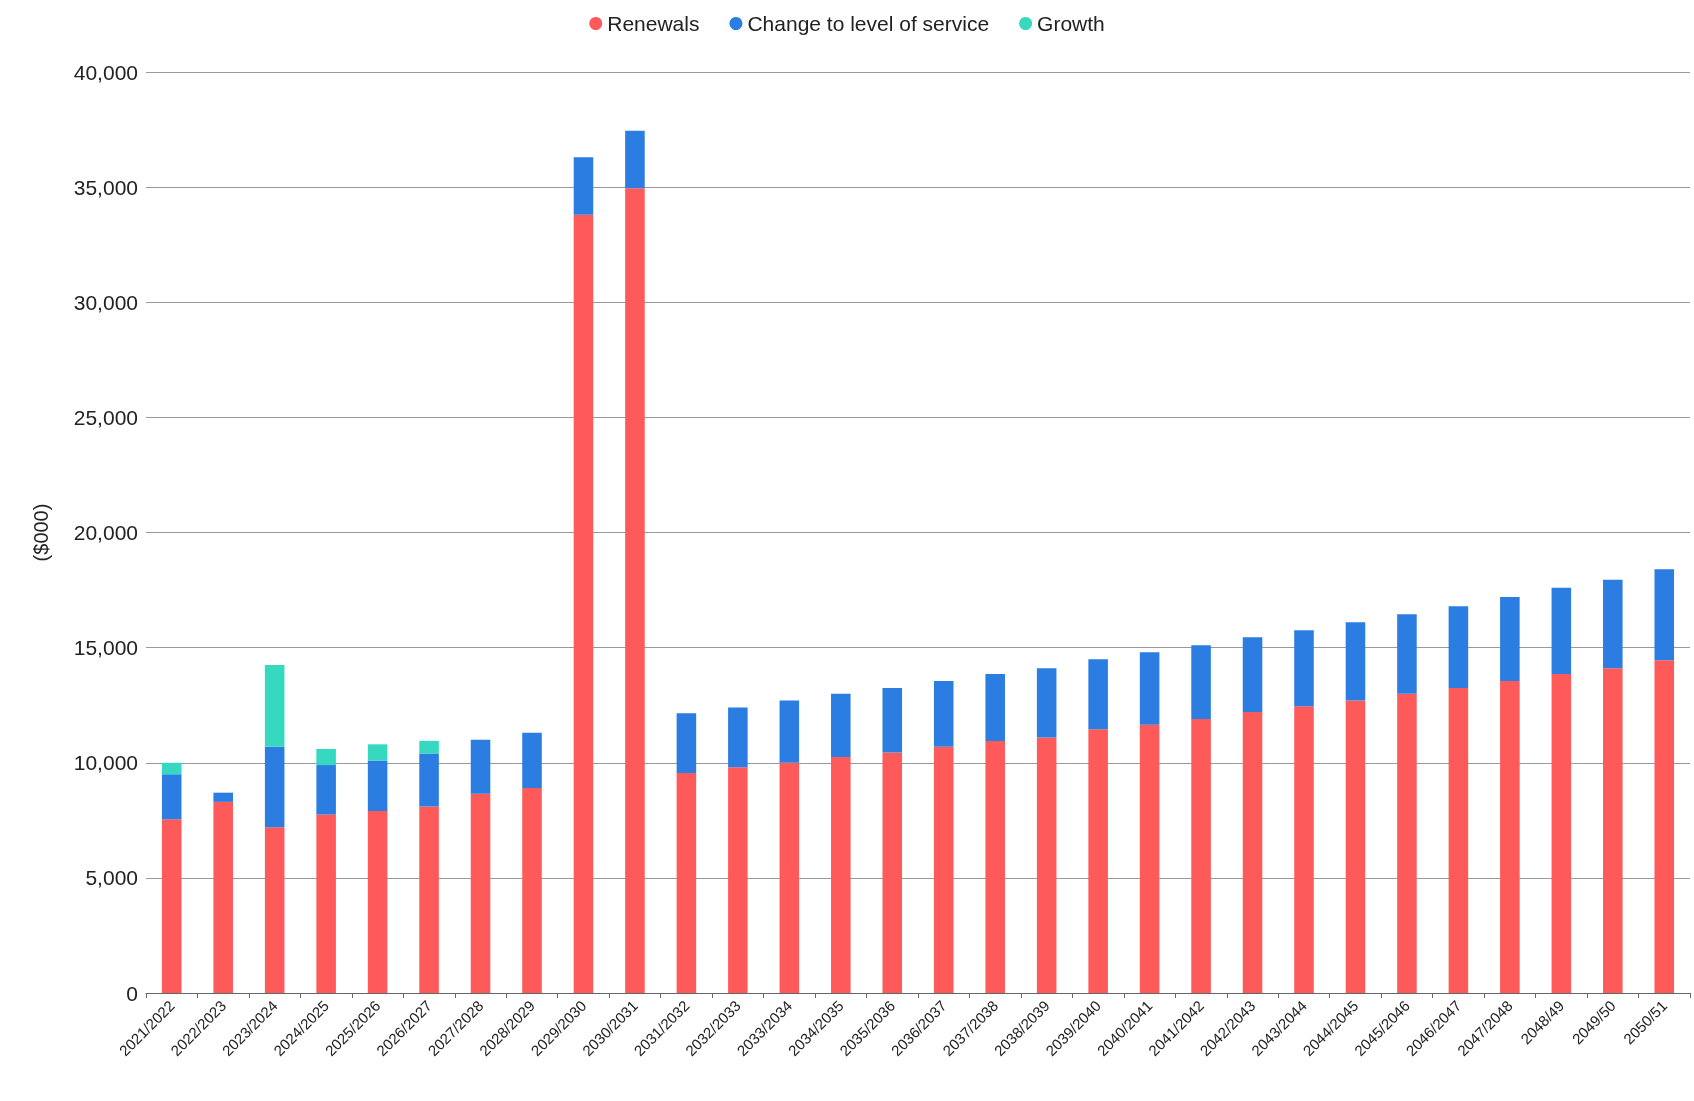 This screenshot has width=1694, height=1101. What do you see at coordinates (132, 993) in the screenshot?
I see `y-tick-label: 0` at bounding box center [132, 993].